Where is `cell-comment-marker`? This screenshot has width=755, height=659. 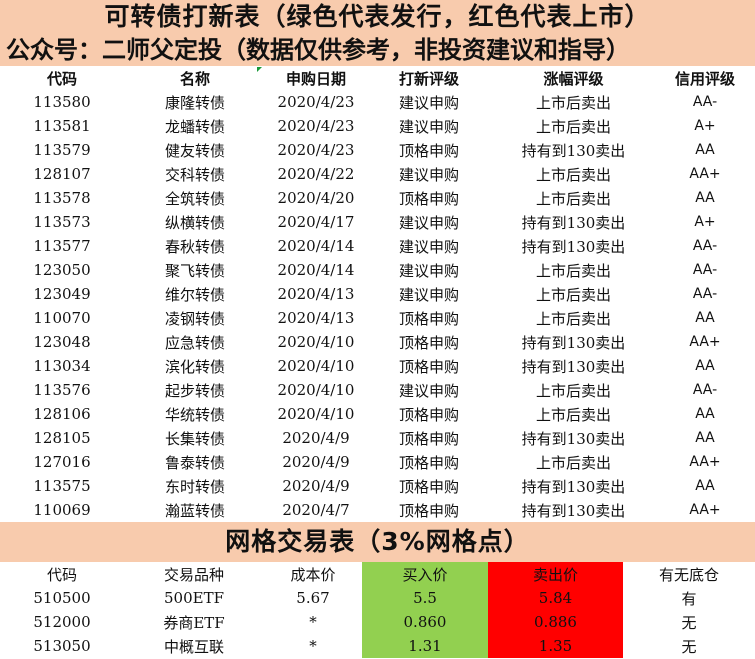
cell-comment-marker is located at coordinates (259, 69).